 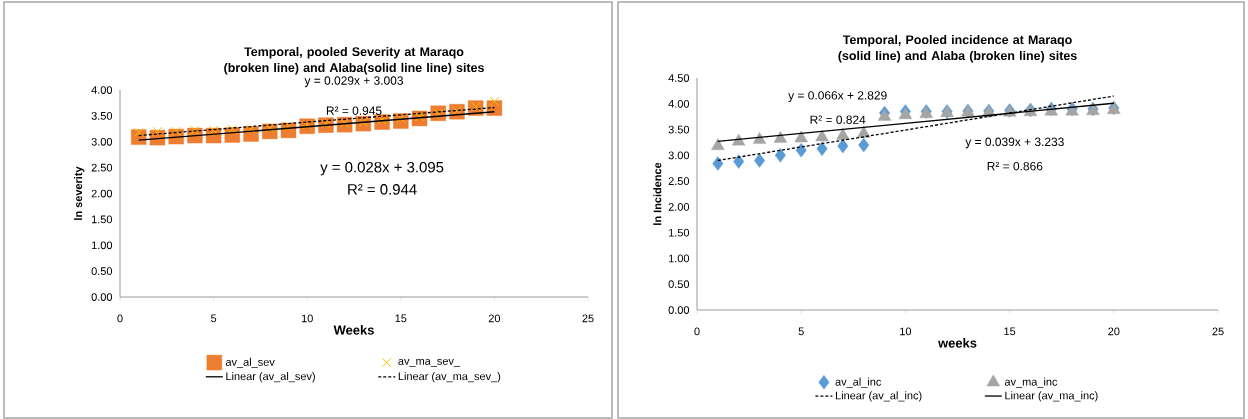 I want to click on y-axis-title: ln severity, so click(x=79, y=193).